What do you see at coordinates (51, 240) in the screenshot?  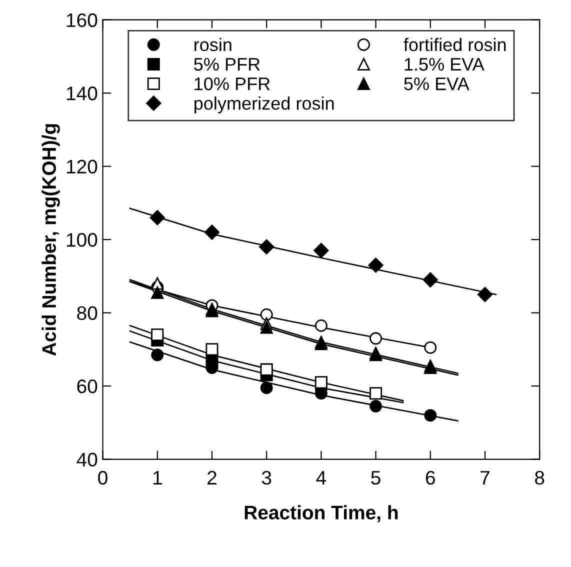 I see `y-axis-title: Acid Number, mg(KOH)/g` at bounding box center [51, 240].